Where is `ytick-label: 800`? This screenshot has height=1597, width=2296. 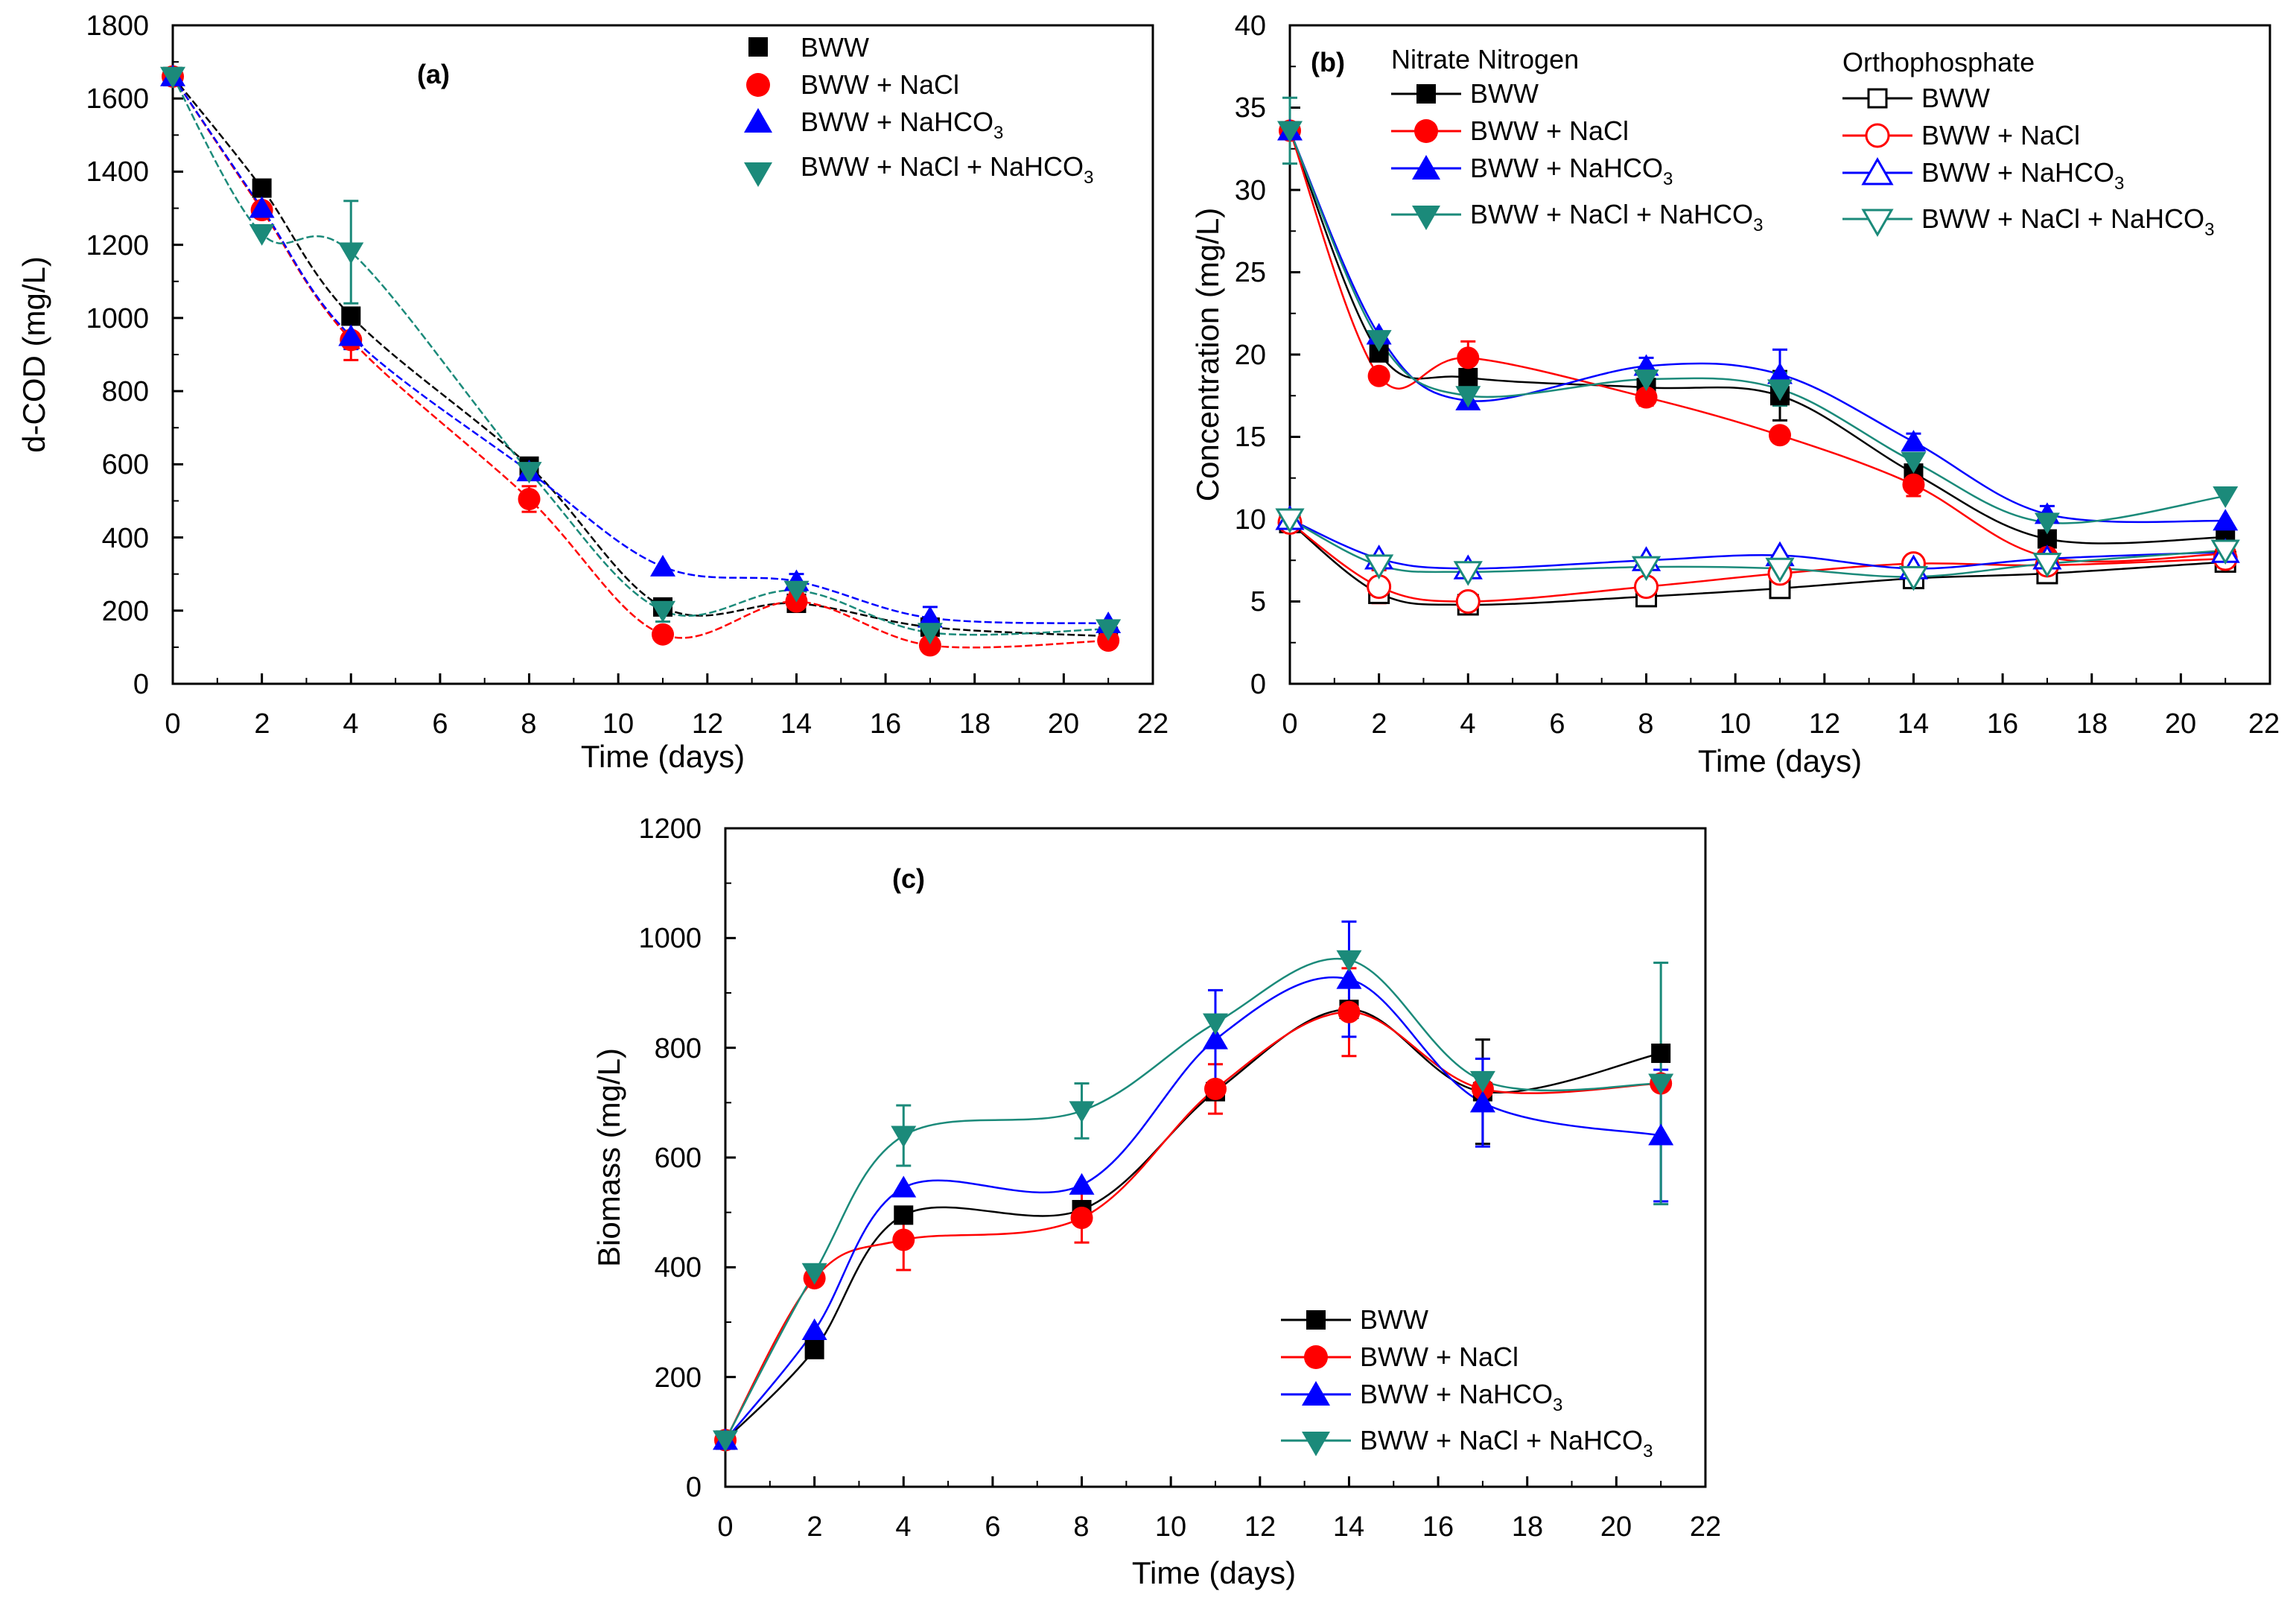 ytick-label: 800 is located at coordinates (125, 392).